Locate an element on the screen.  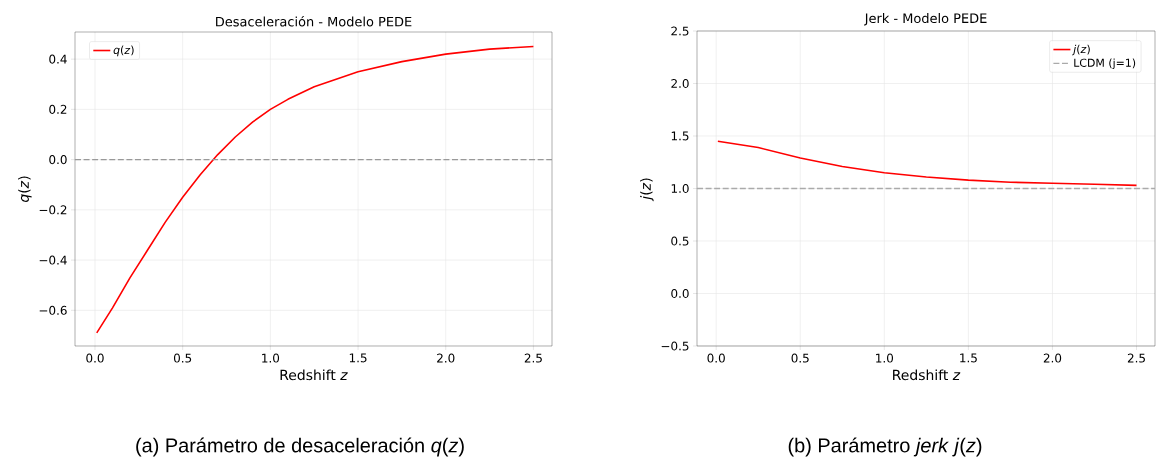
y-tick-label: −0.6 is located at coordinates (53, 310).